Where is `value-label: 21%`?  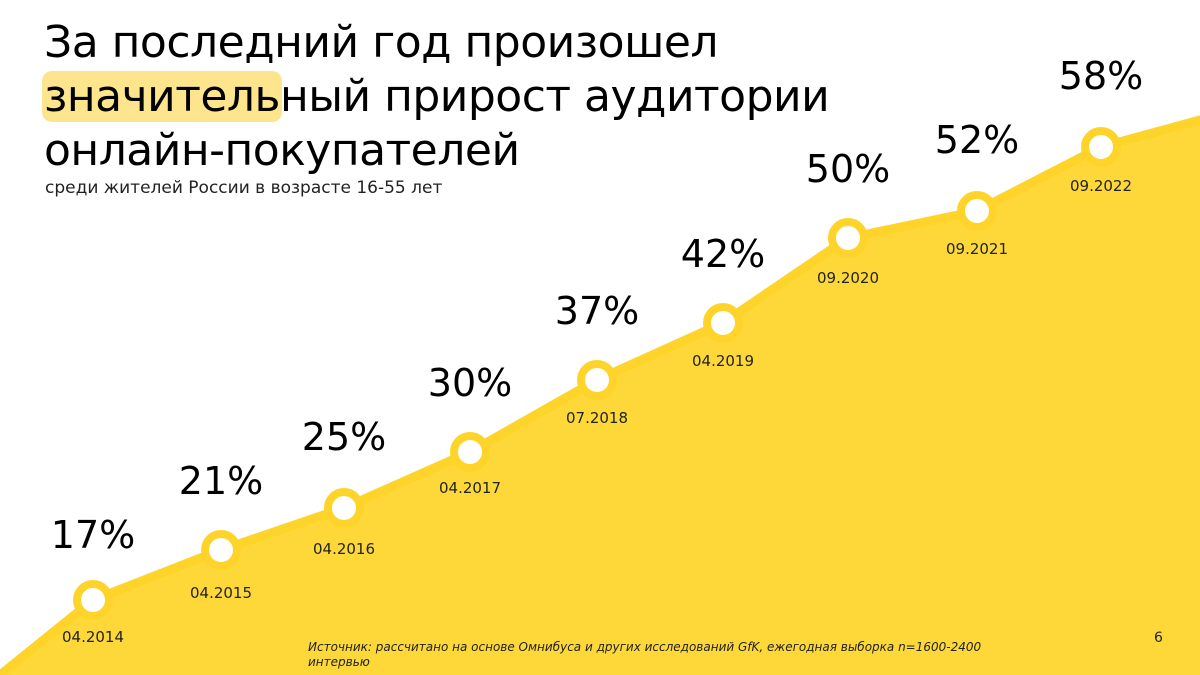
value-label: 21% is located at coordinates (221, 481).